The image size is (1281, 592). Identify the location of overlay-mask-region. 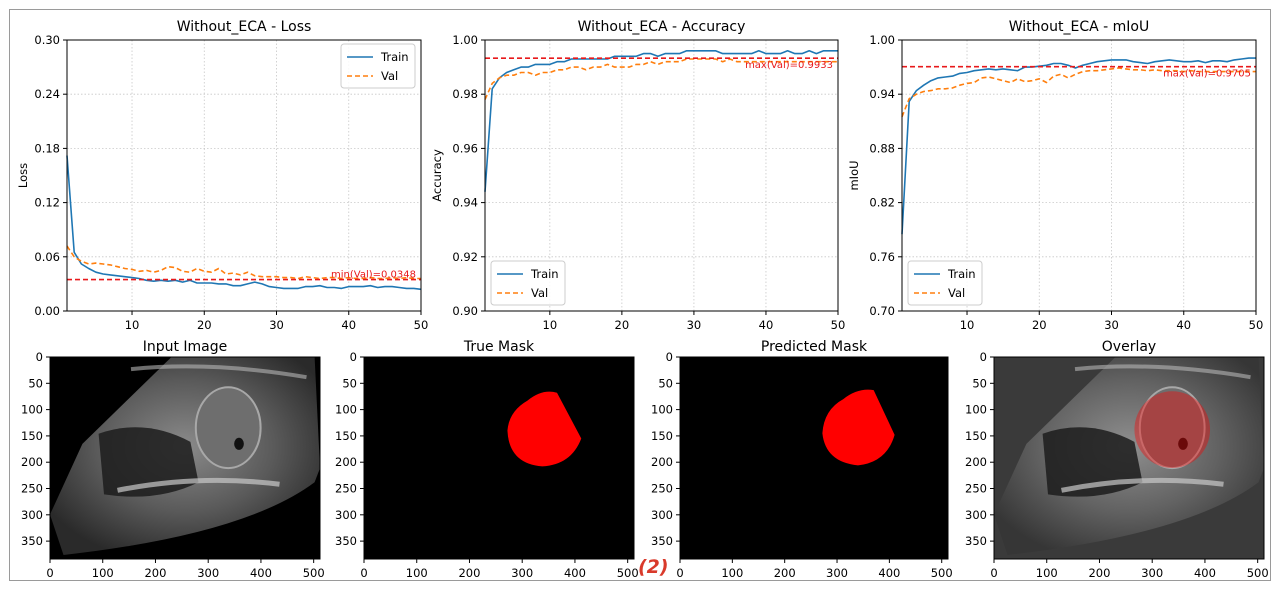
(1172, 429).